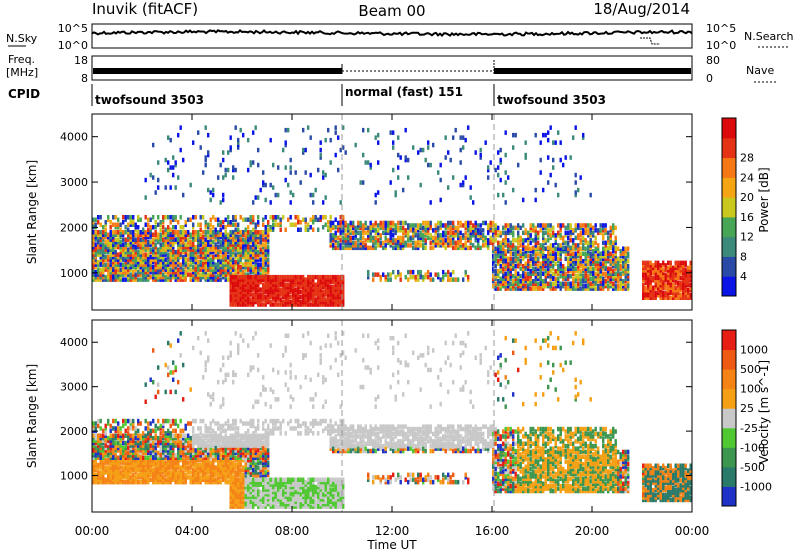 This screenshot has width=800, height=554. Describe the element at coordinates (641, 9) in the screenshot. I see `date-title: 18/Aug/2014` at that location.